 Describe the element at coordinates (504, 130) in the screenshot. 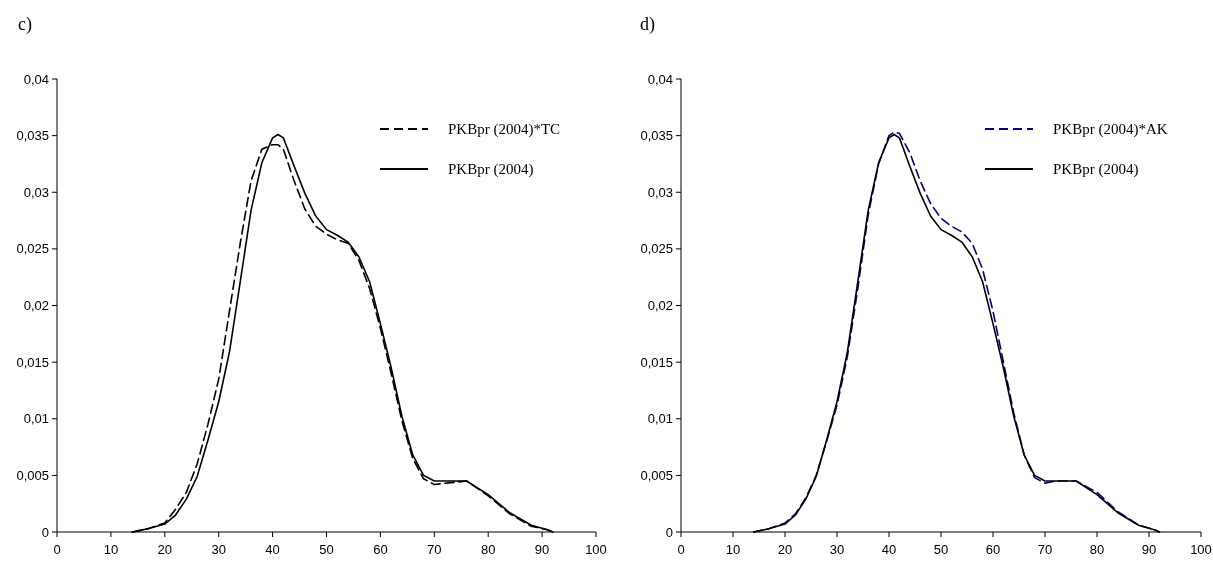

I see `legend-label: PKBpr (2004)*TC` at that location.